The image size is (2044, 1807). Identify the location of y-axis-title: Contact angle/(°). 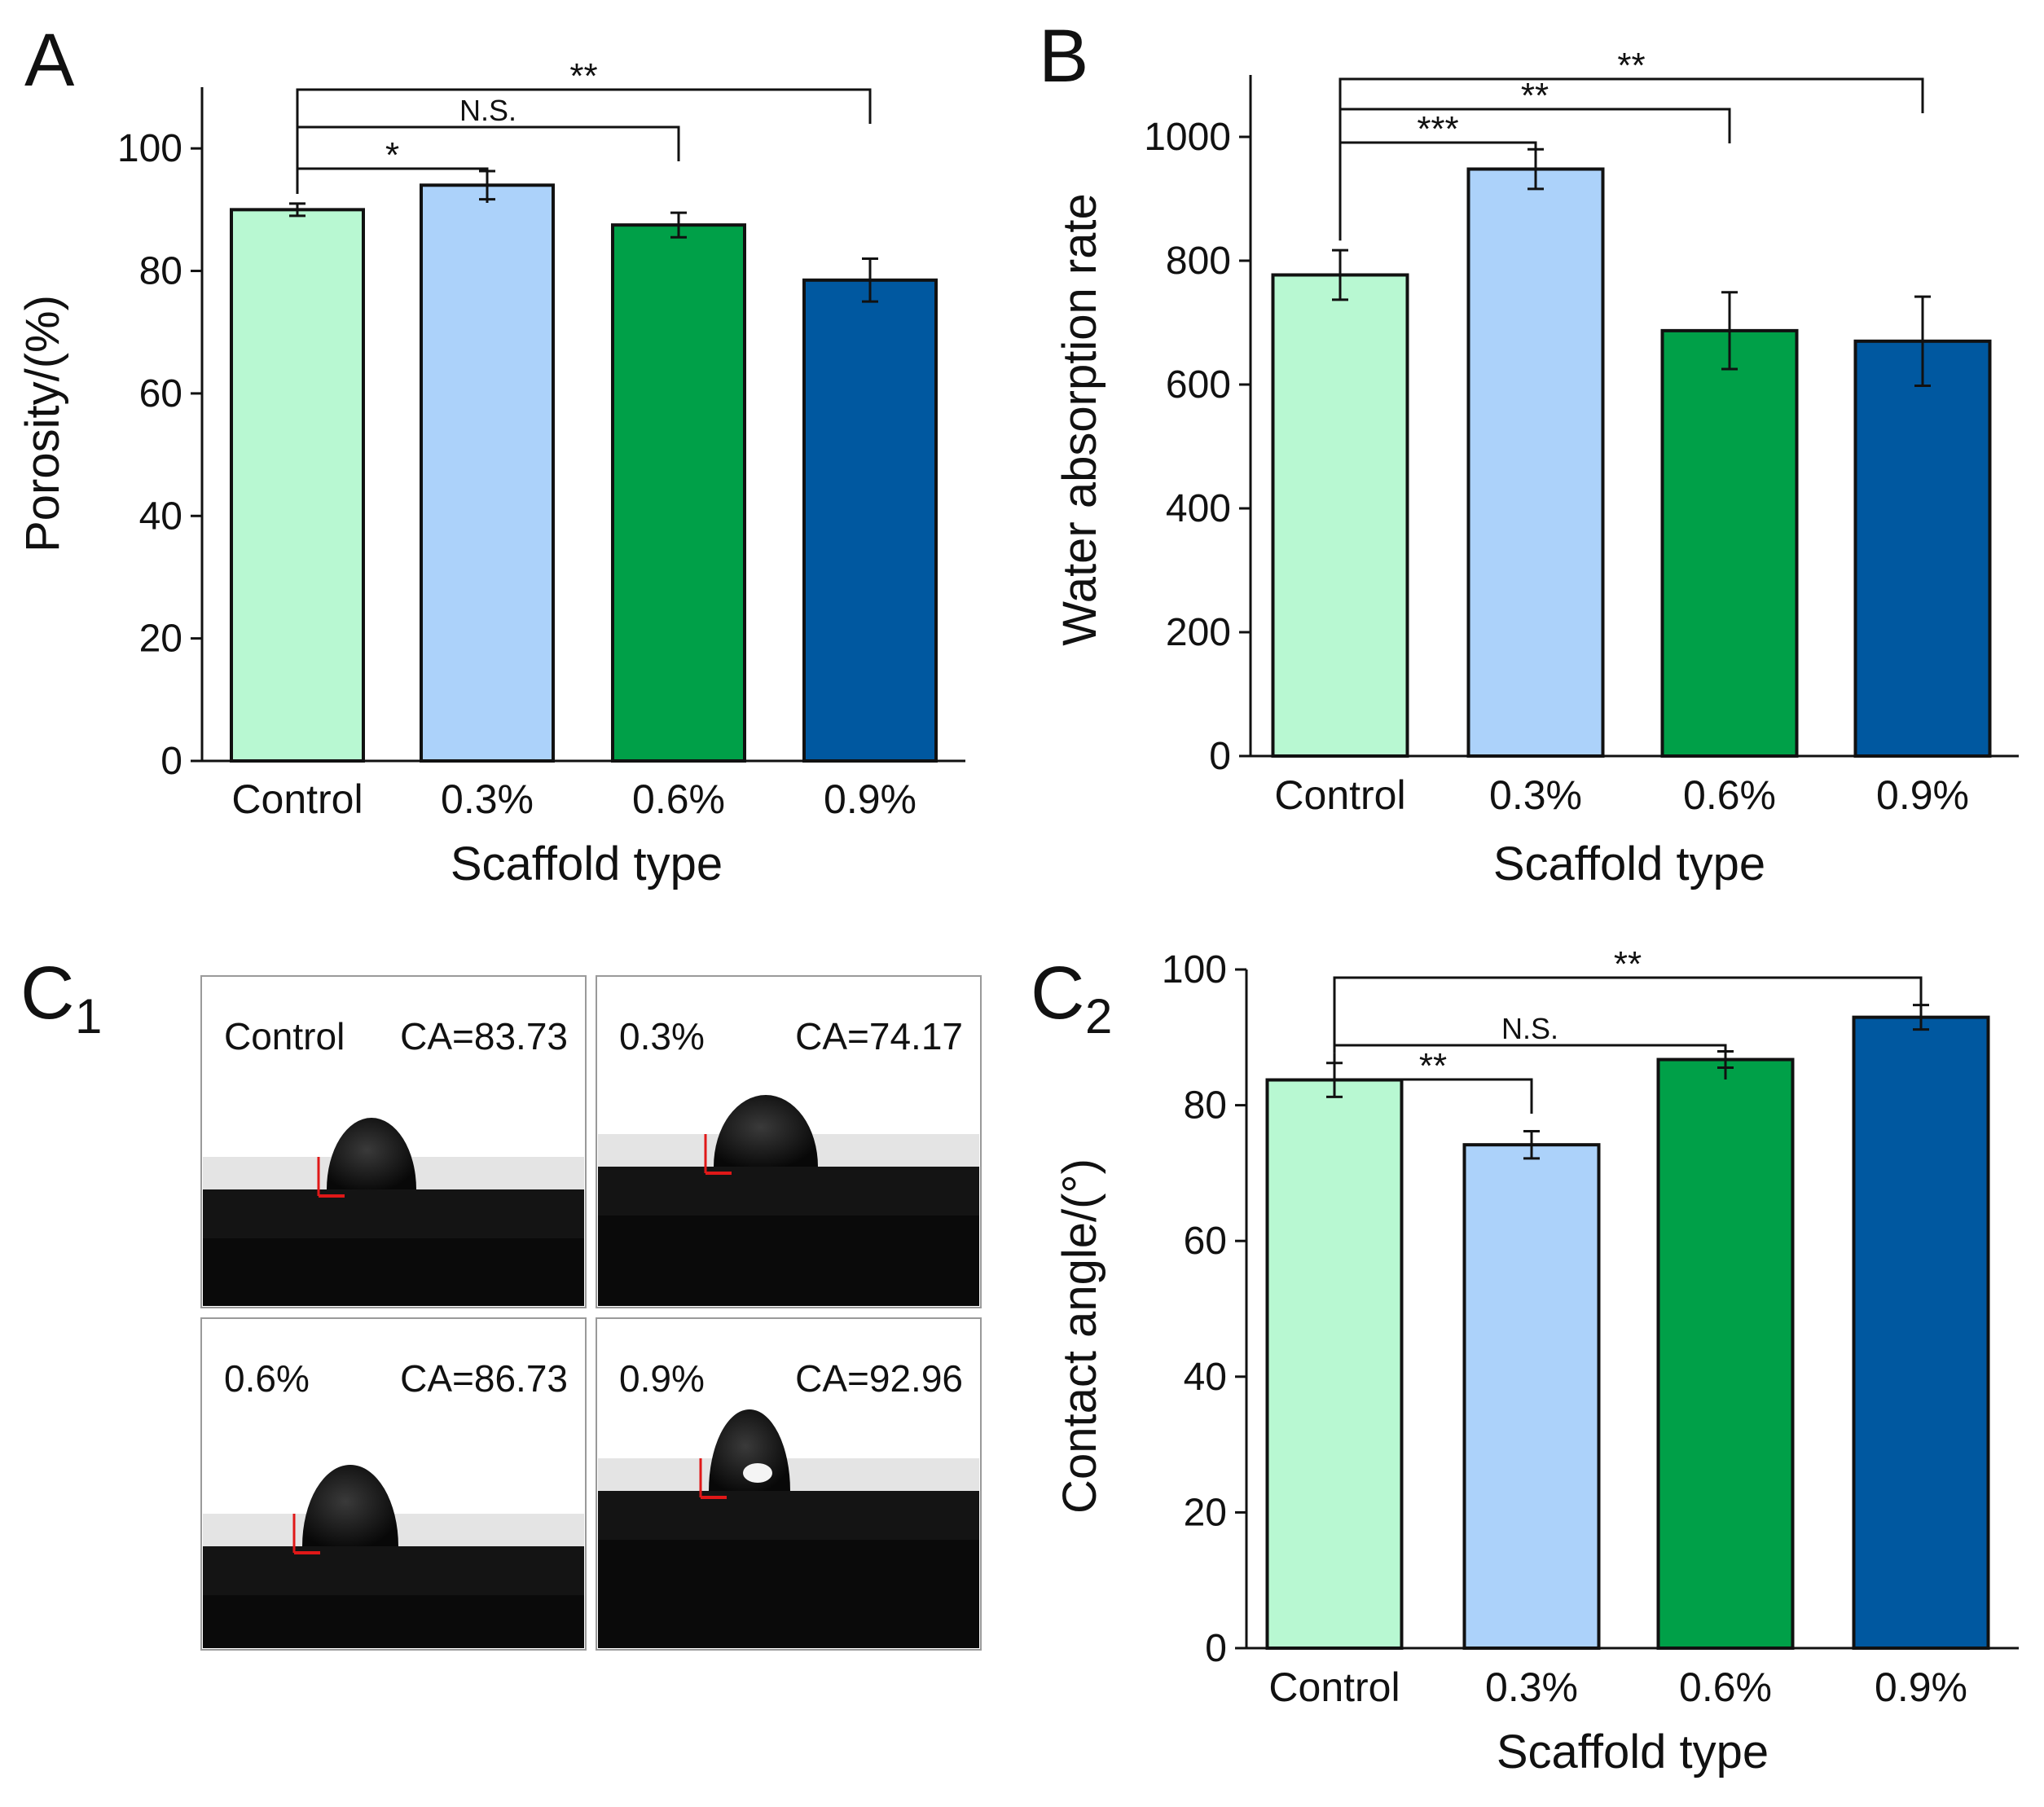
(1079, 1336).